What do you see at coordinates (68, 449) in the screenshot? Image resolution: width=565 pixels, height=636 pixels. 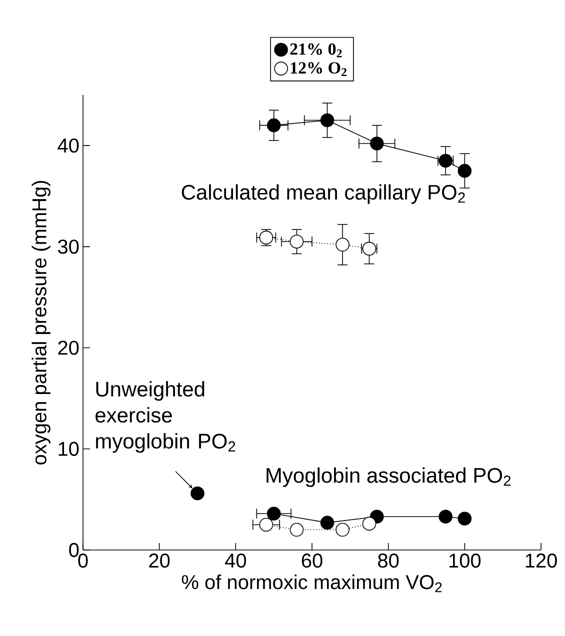 I see `y-tick-label: 10` at bounding box center [68, 449].